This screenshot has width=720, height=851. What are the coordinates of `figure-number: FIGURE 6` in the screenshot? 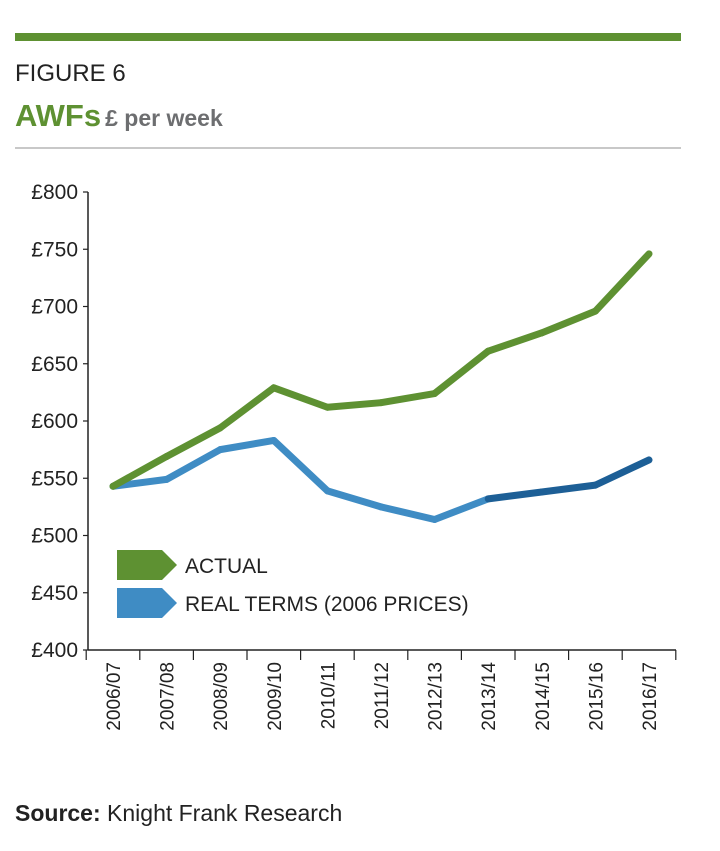 It's located at (70, 73).